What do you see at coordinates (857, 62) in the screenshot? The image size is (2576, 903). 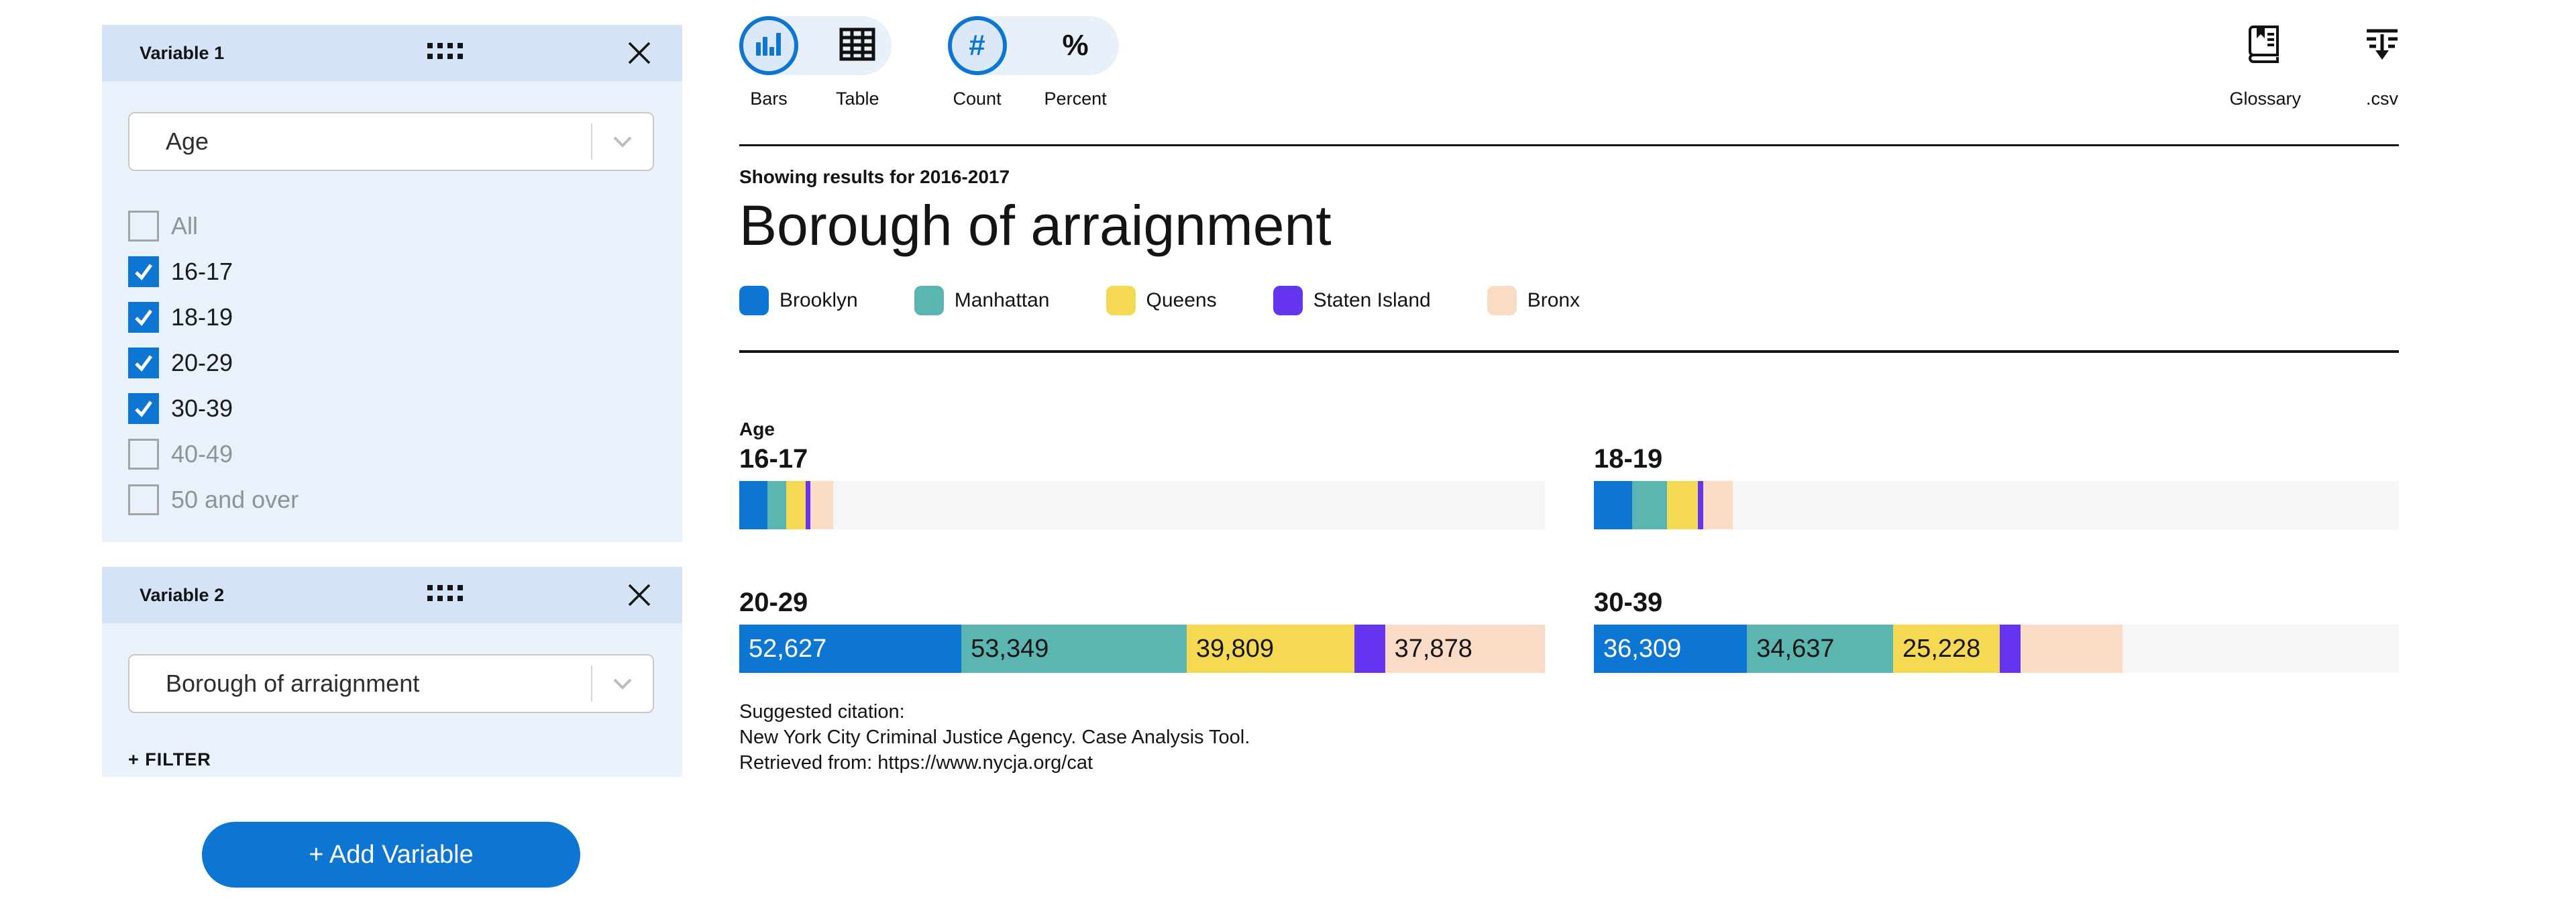 I see `toggle-table: Table` at bounding box center [857, 62].